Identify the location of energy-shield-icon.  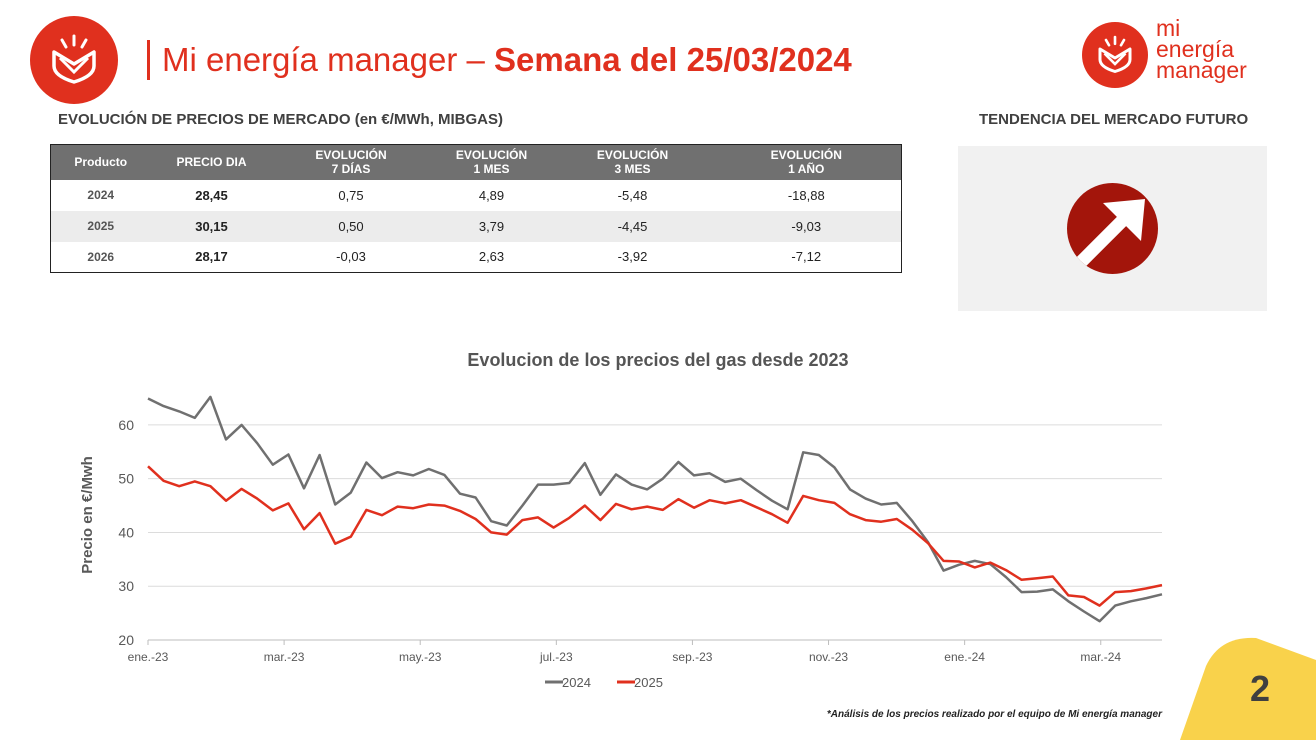
(74, 59).